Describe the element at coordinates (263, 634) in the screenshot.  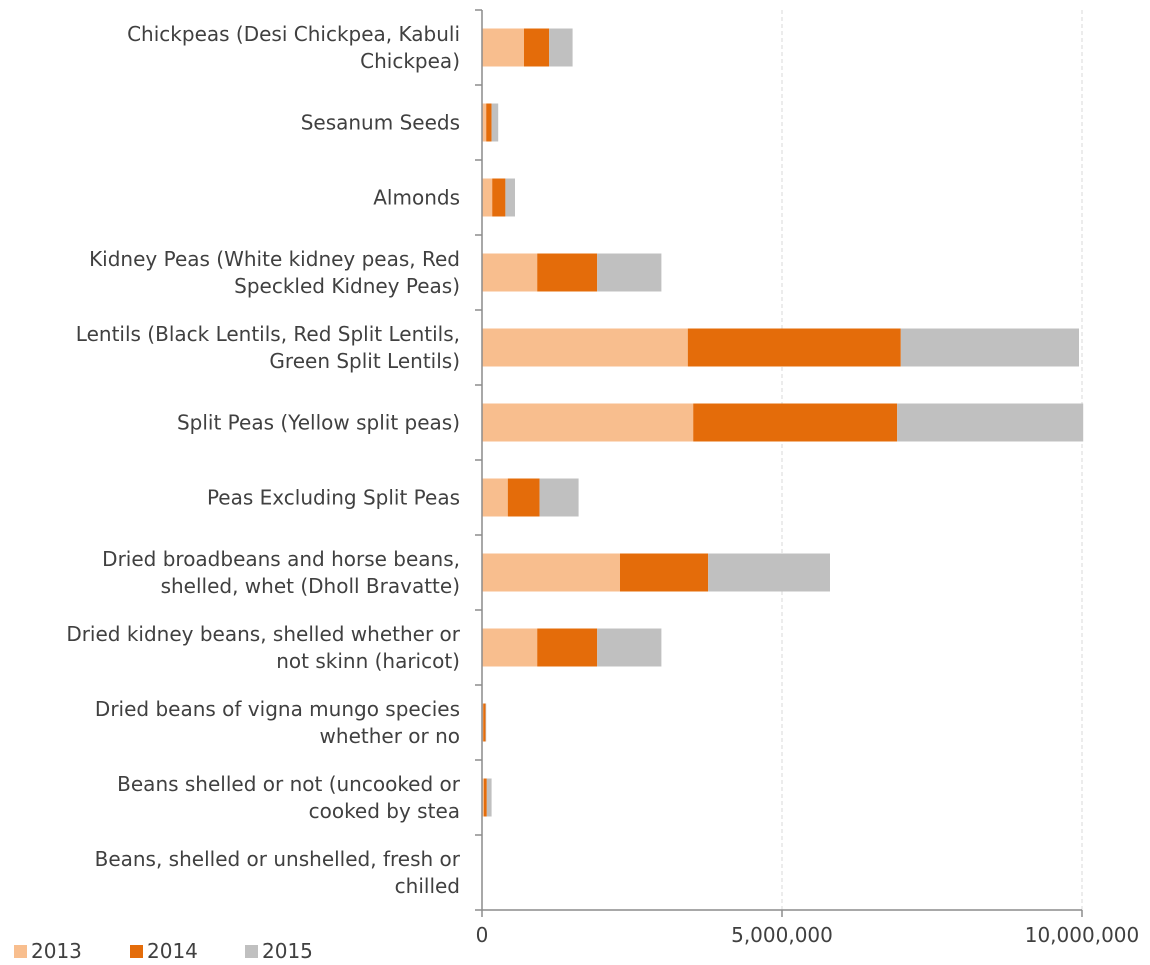
I see `category-label-line: Dried kidney beans, shelled whether or` at that location.